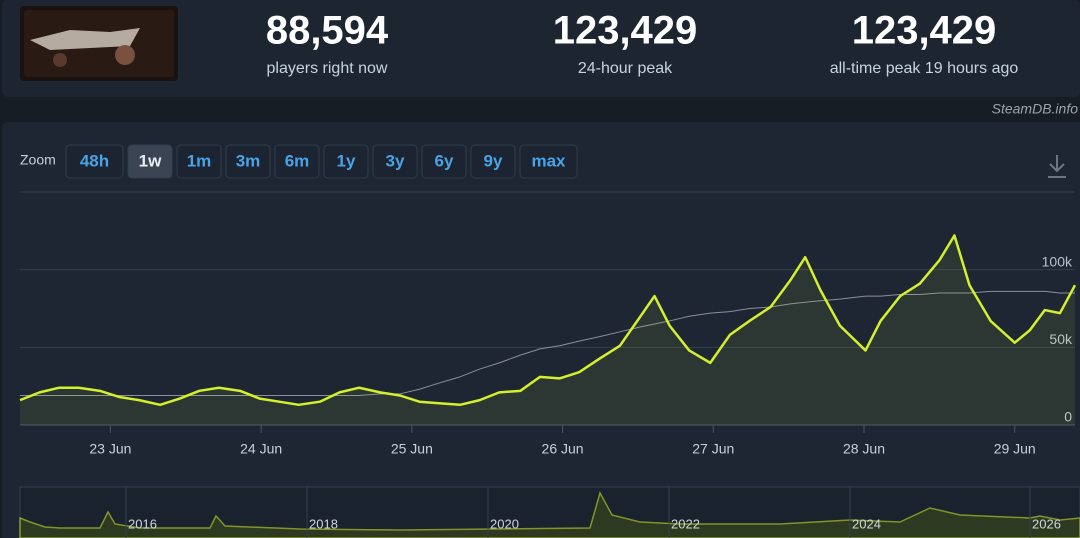 The height and width of the screenshot is (538, 1080). I want to click on zoom-button-label: 1m, so click(199, 160).